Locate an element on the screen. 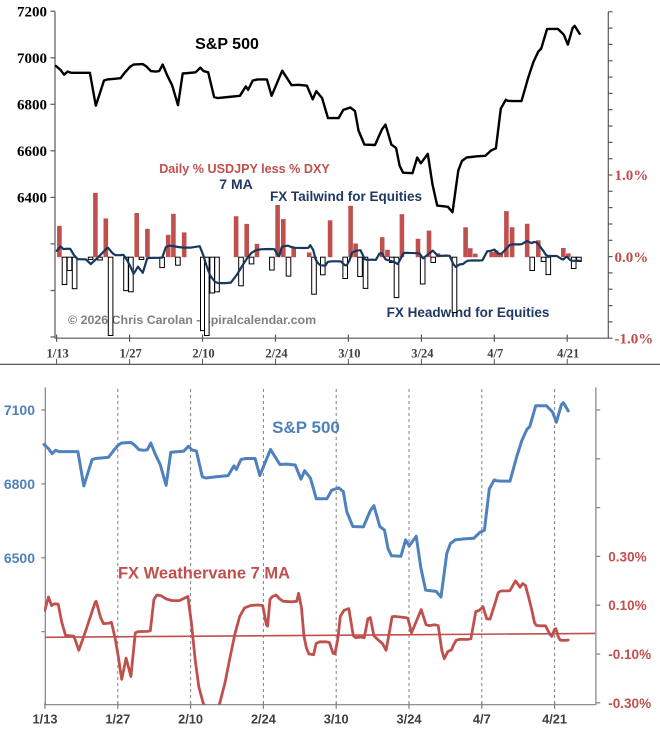 The image size is (660, 750). svg-text: -1.0% is located at coordinates (634, 339).